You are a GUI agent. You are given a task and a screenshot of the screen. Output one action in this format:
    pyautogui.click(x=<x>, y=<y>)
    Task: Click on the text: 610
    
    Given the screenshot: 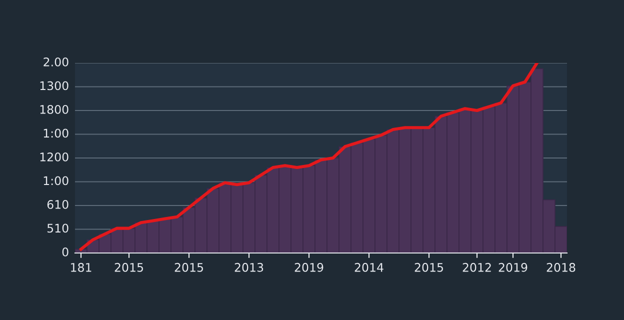 What is the action you would take?
    pyautogui.click(x=57, y=204)
    